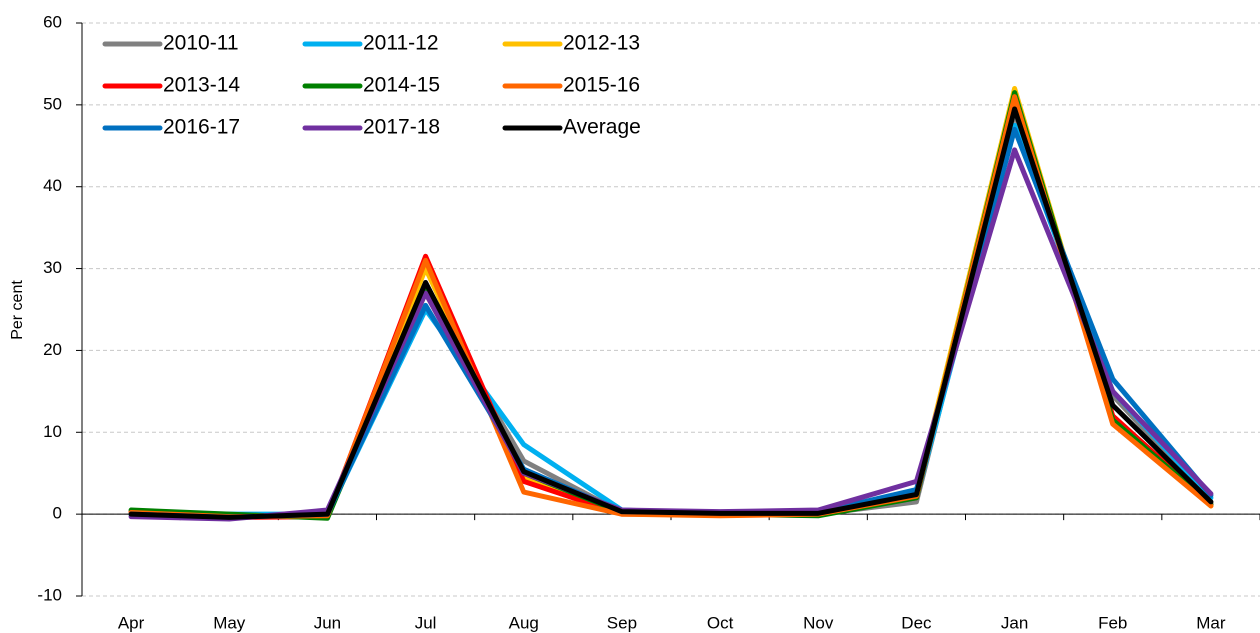  Describe the element at coordinates (1112, 622) in the screenshot. I see `x-tick-label: Feb` at that location.